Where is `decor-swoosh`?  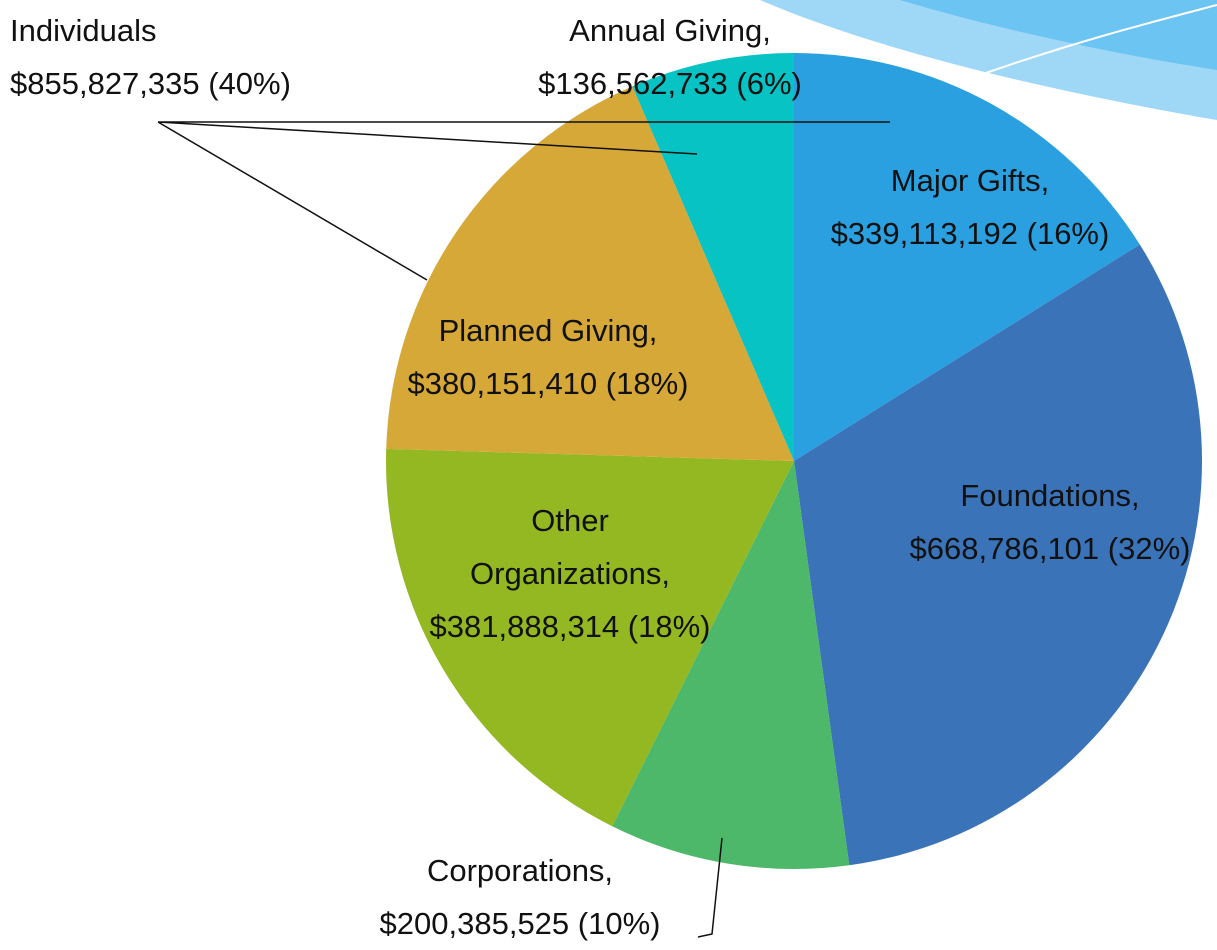 decor-swoosh is located at coordinates (1058, 35).